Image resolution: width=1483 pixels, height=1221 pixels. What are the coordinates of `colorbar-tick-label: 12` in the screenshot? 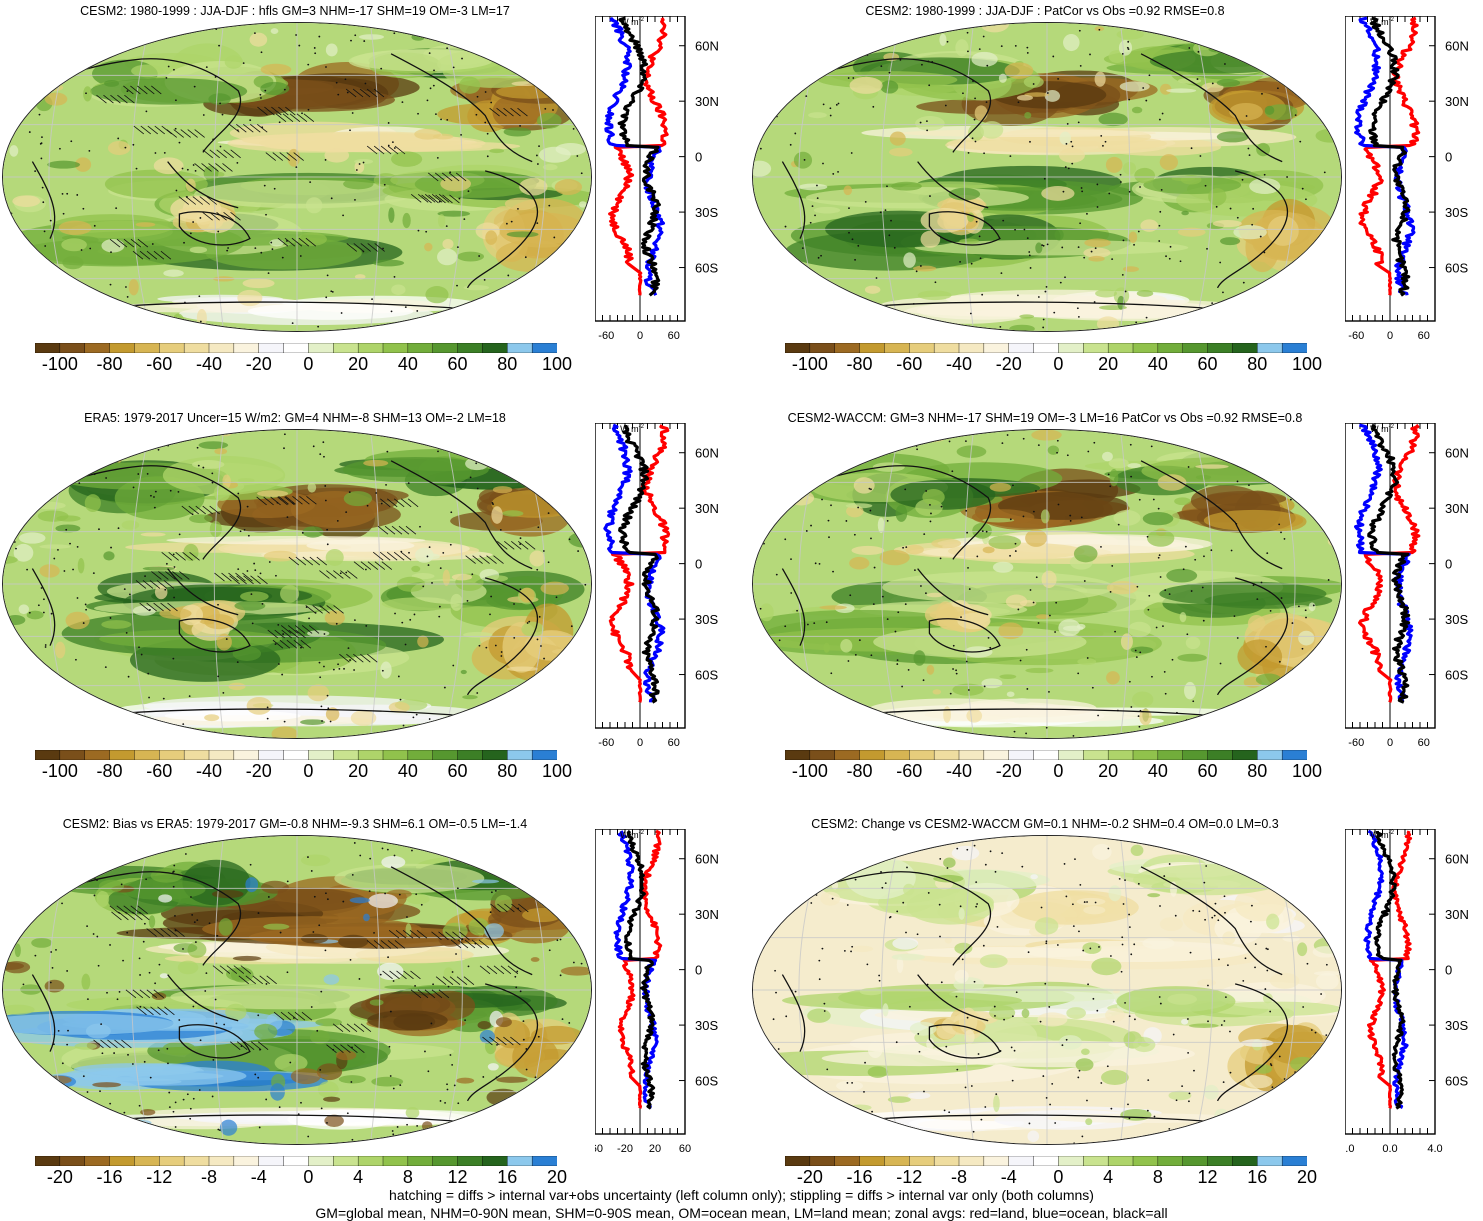 It's located at (457, 1177).